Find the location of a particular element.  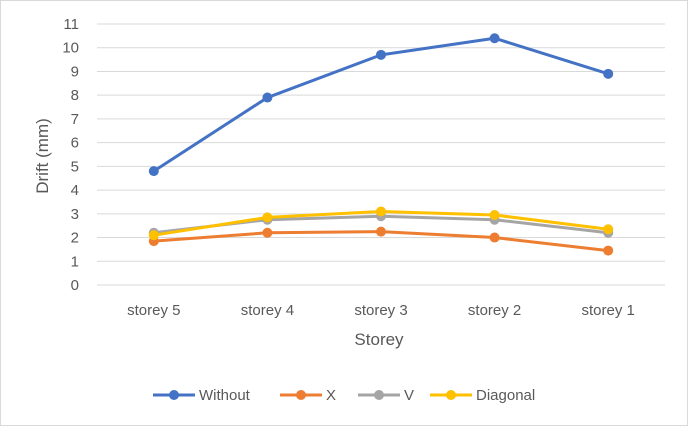

y-tick-label: 4 is located at coordinates (75, 190).